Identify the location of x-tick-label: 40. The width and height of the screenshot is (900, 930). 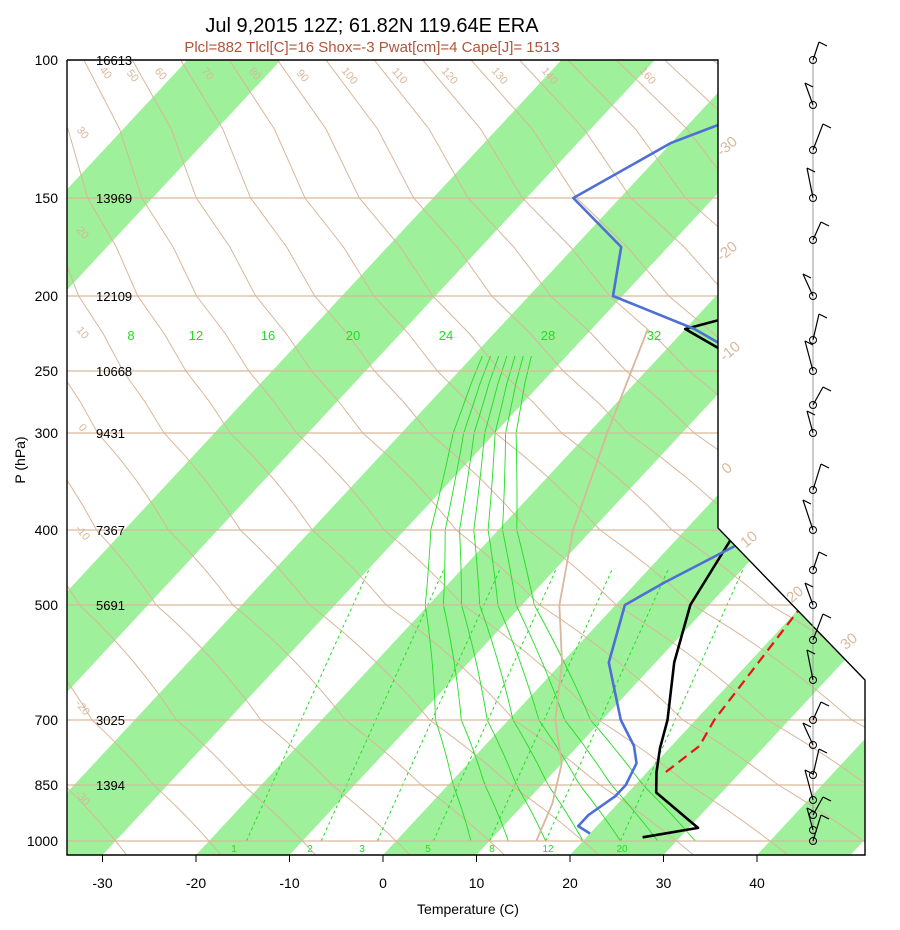
(757, 883).